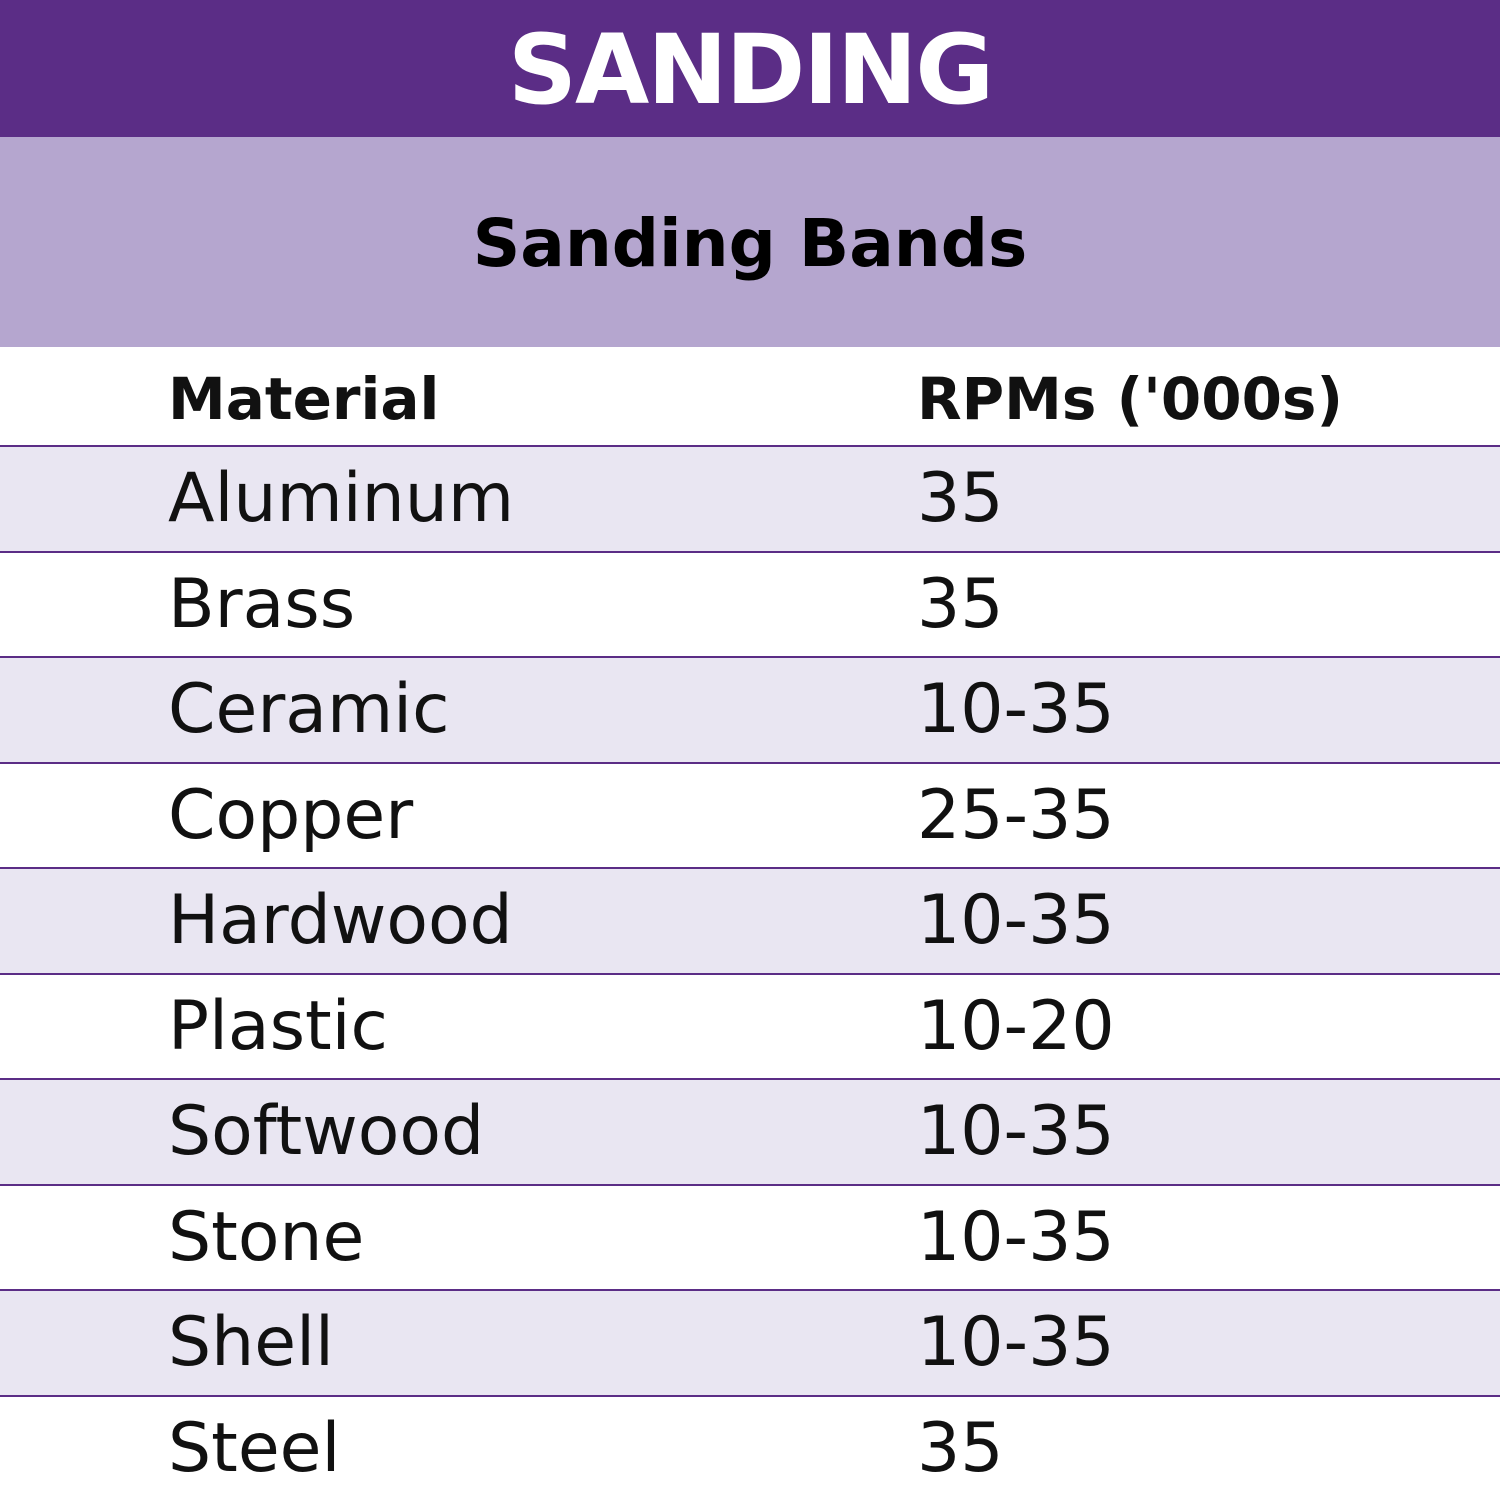  What do you see at coordinates (750, 1025) in the screenshot?
I see `table-row: Plastic 10-20` at bounding box center [750, 1025].